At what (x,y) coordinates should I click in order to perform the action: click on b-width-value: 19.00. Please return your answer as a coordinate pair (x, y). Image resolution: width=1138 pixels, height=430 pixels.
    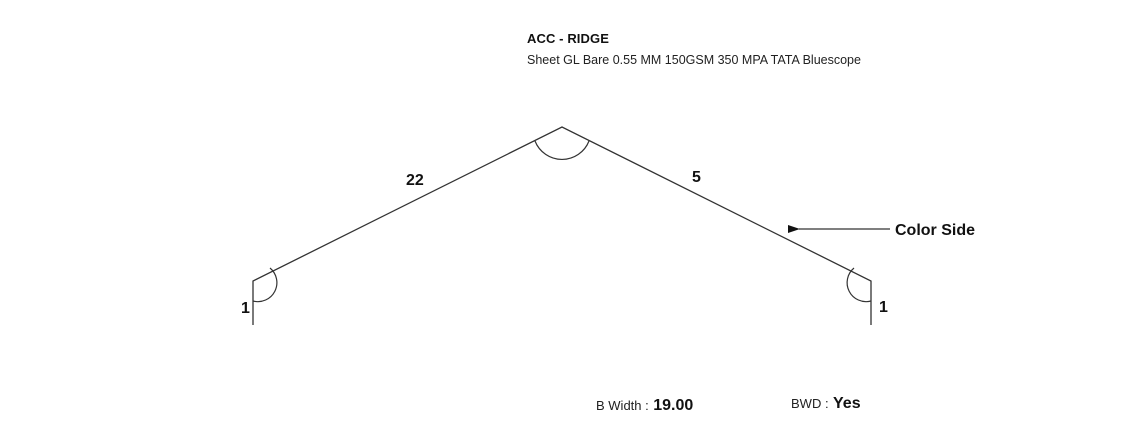
    Looking at the image, I should click on (673, 405).